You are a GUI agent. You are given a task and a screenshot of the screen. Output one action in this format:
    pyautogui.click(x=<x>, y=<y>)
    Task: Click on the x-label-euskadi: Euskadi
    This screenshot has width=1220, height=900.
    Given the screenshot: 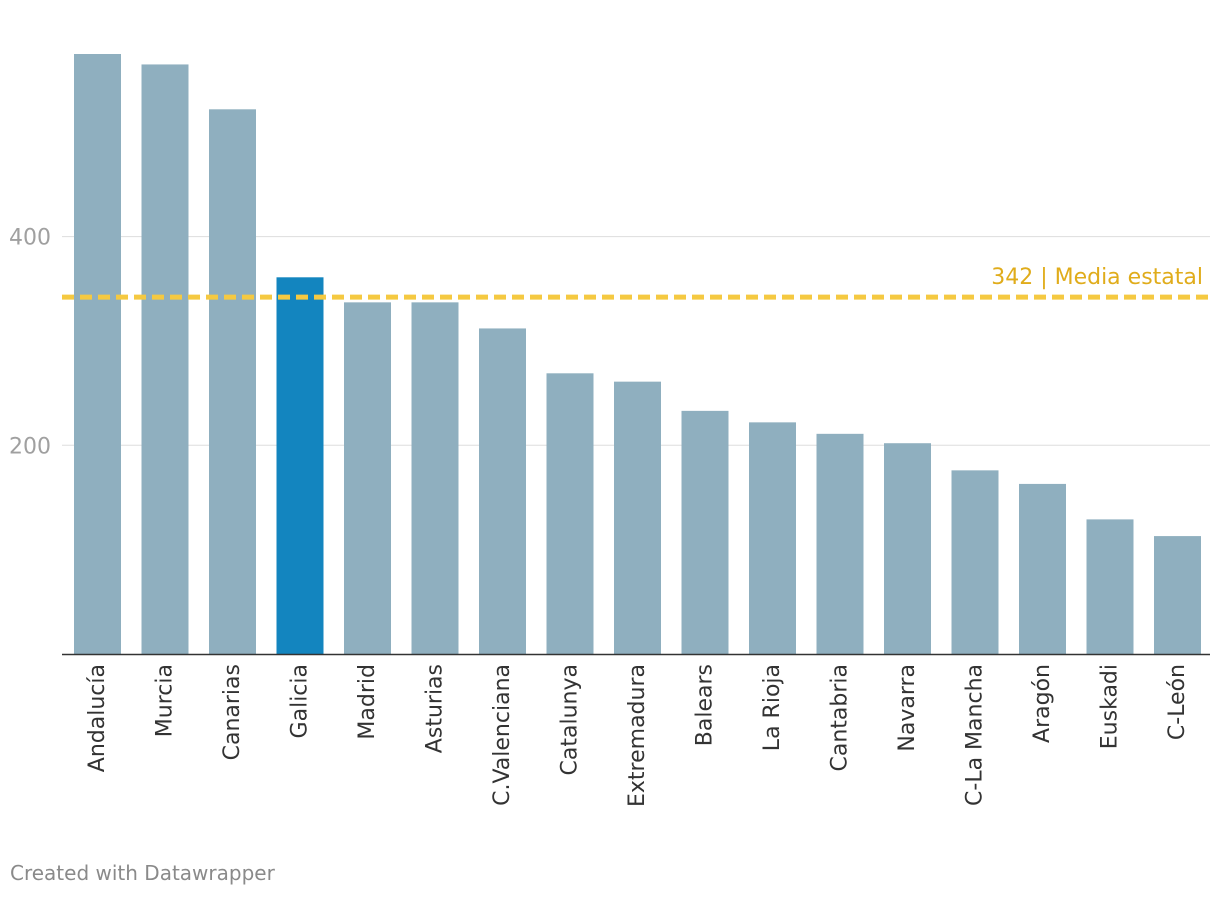 What is the action you would take?
    pyautogui.click(x=1110, y=706)
    